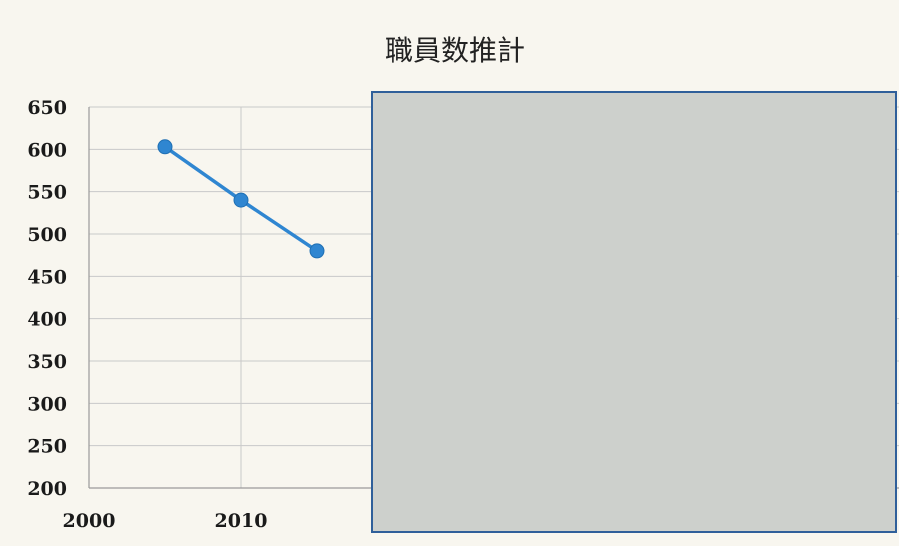  What do you see at coordinates (47, 235) in the screenshot?
I see `y-tick-label: 500` at bounding box center [47, 235].